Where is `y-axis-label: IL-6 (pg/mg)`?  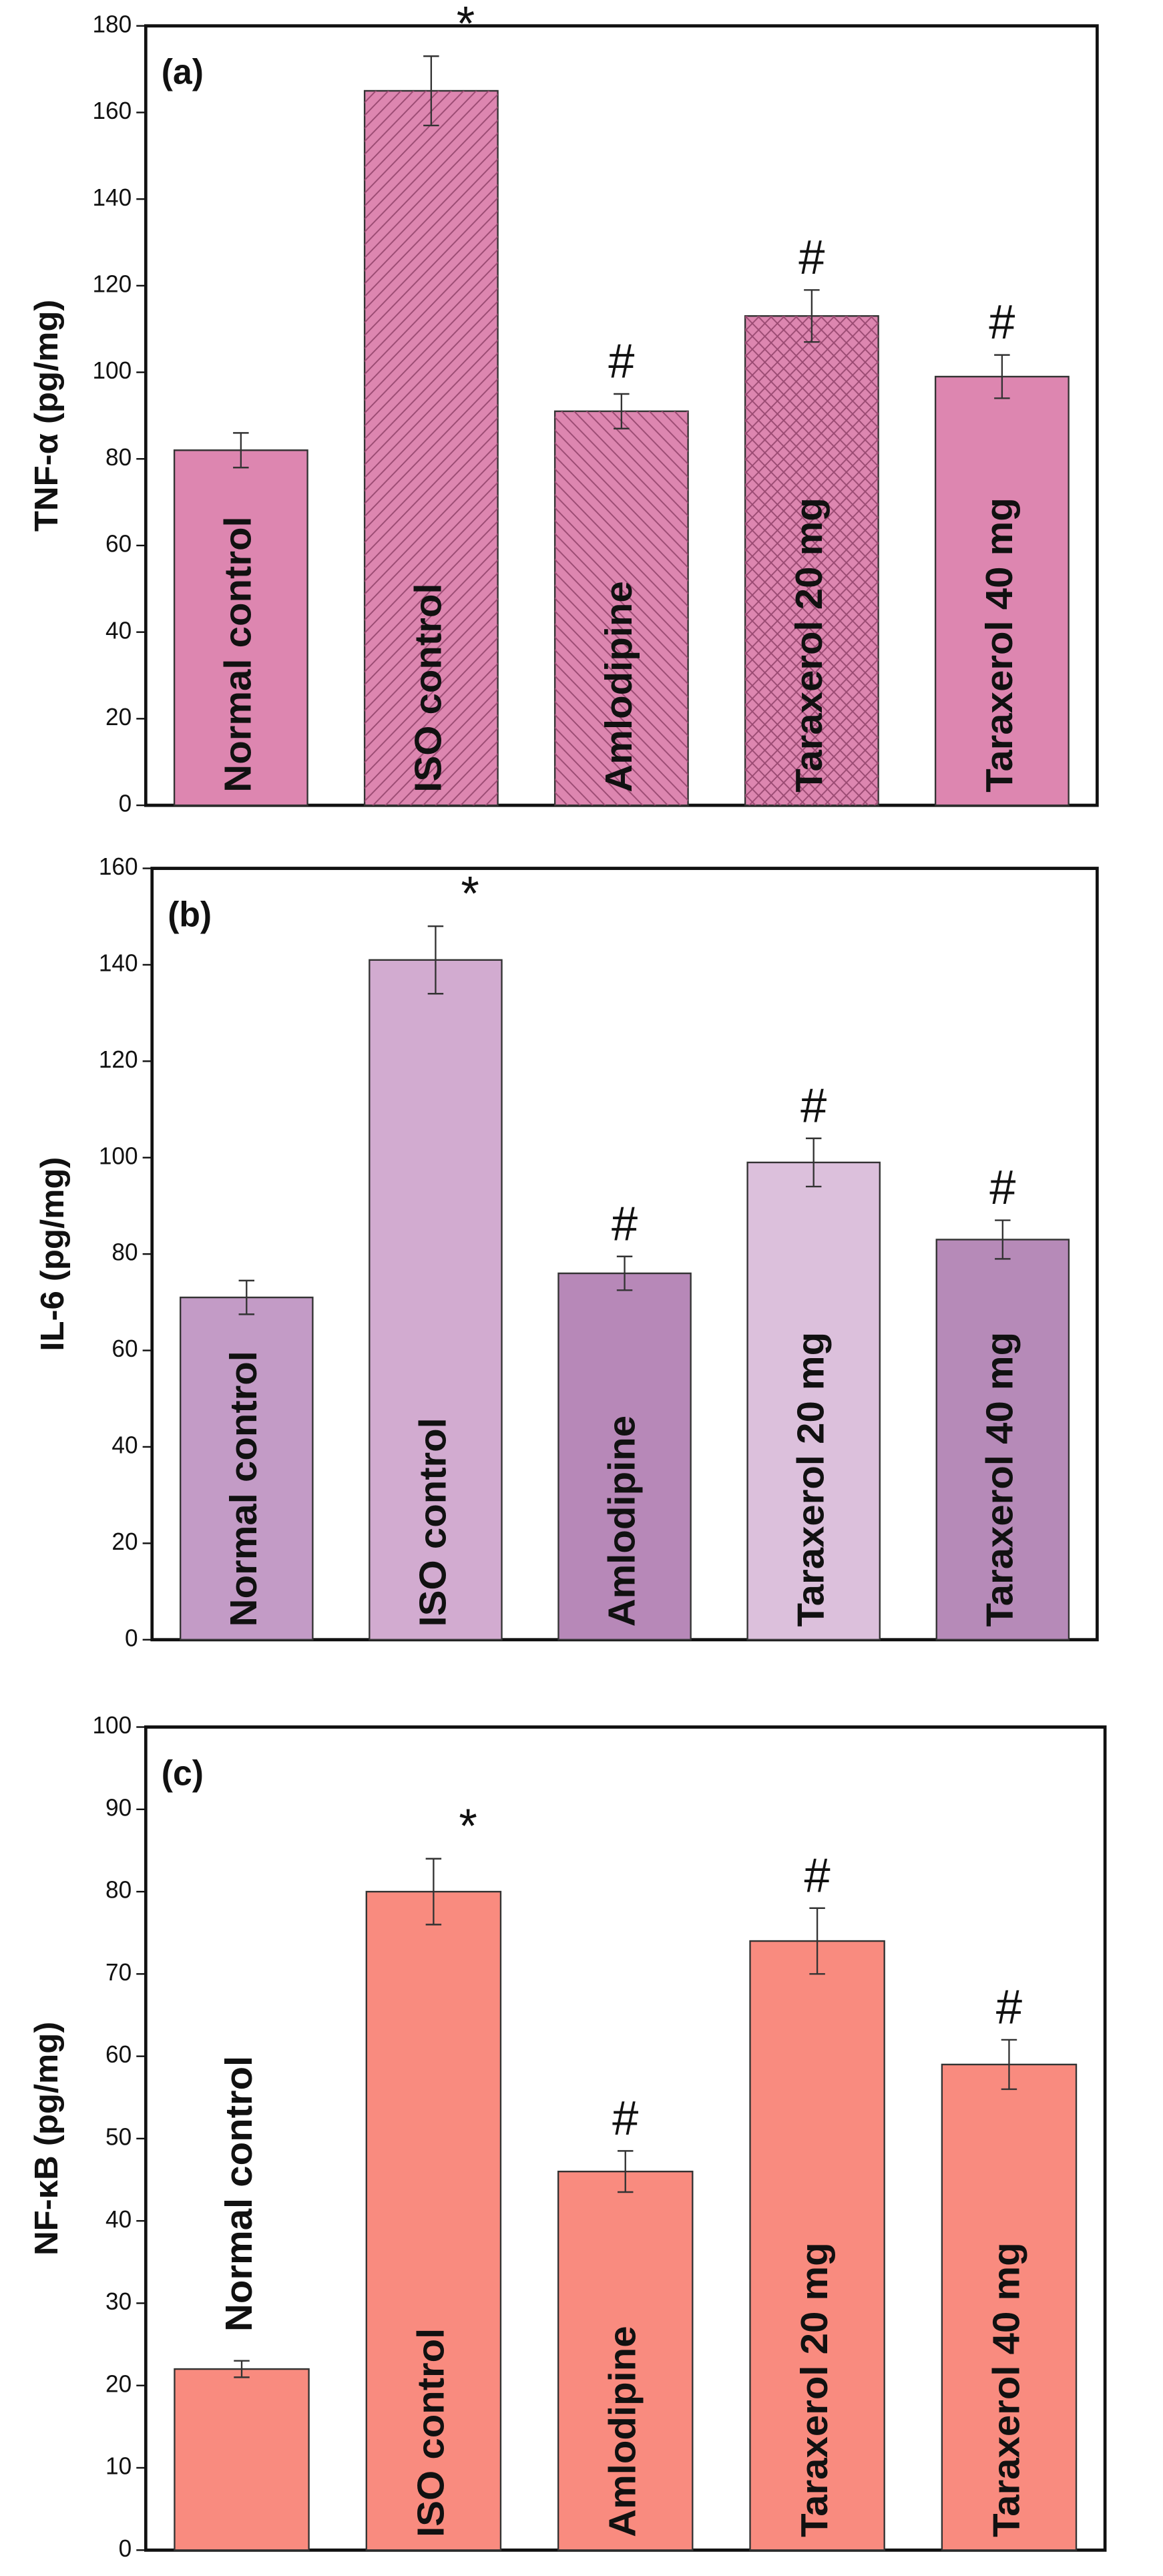 y-axis-label: IL-6 (pg/mg) is located at coordinates (52, 1254).